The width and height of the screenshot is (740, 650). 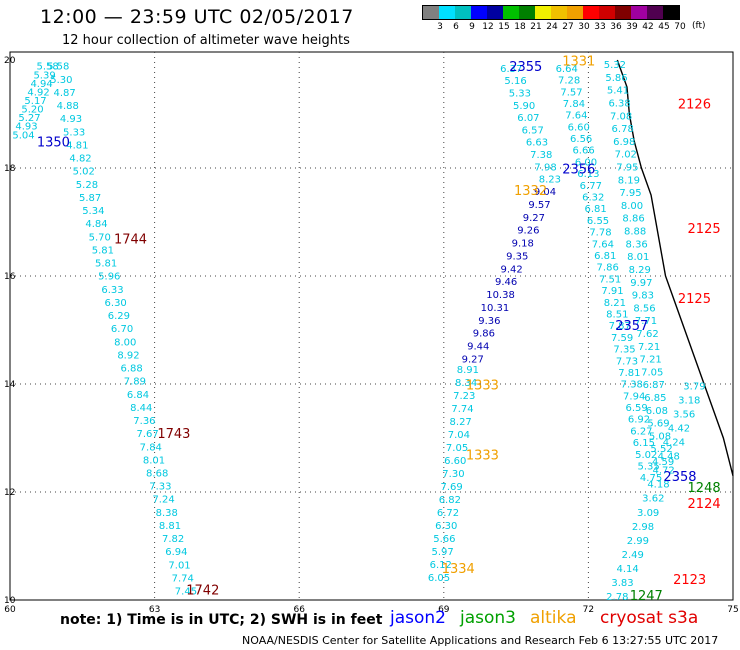 What do you see at coordinates (439, 578) in the screenshot?
I see `wave-height-value: 6.05` at bounding box center [439, 578].